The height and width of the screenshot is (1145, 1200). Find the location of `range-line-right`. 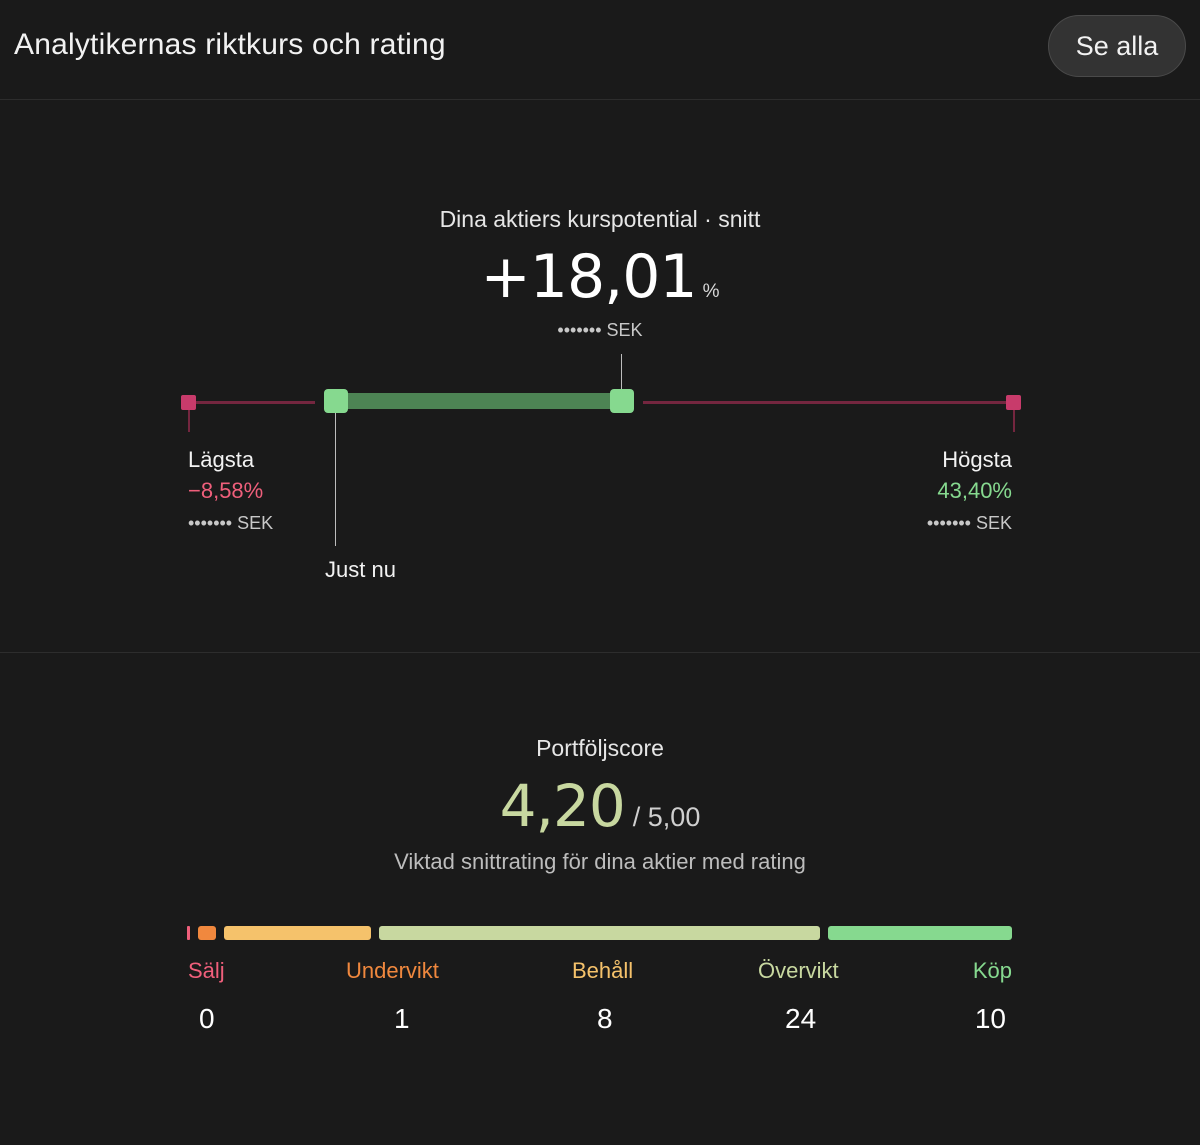

range-line-right is located at coordinates (828, 402).